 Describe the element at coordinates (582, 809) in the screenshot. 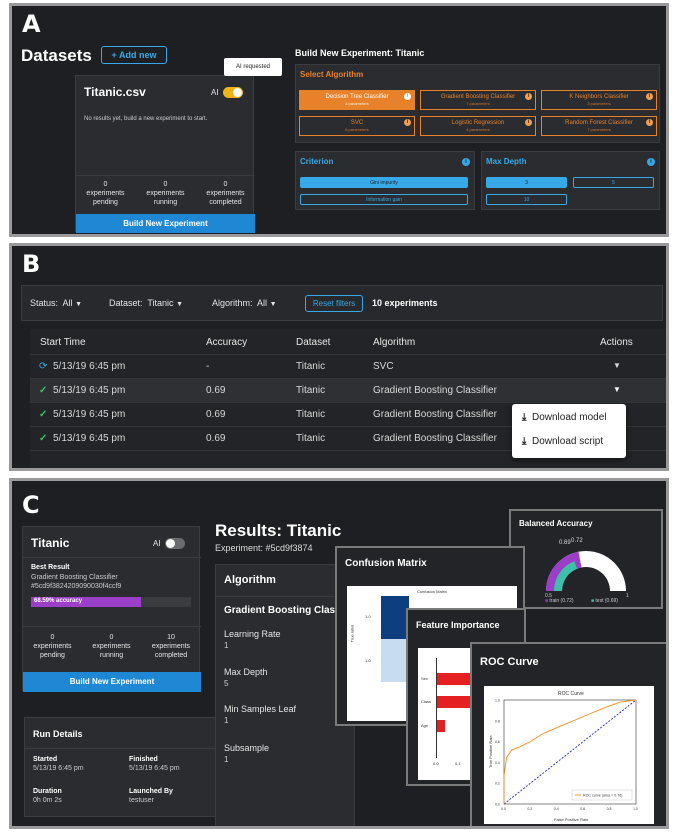

I see `roc-x-tick: 0.6` at that location.